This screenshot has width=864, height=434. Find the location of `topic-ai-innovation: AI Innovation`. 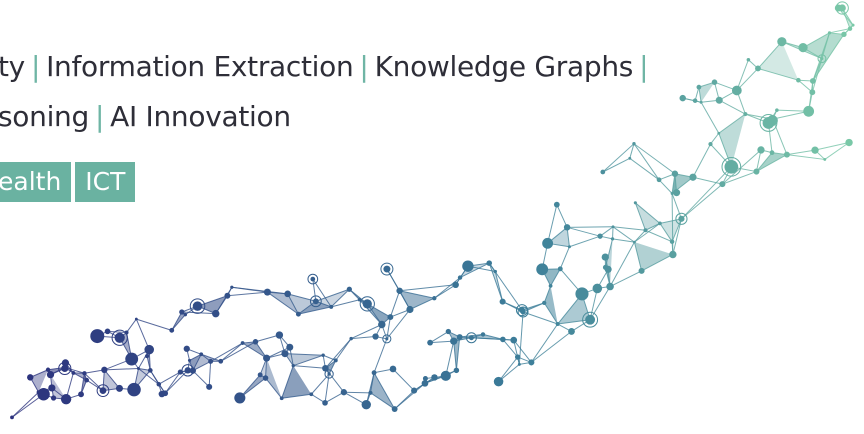

topic-ai-innovation: AI Innovation is located at coordinates (200, 116).